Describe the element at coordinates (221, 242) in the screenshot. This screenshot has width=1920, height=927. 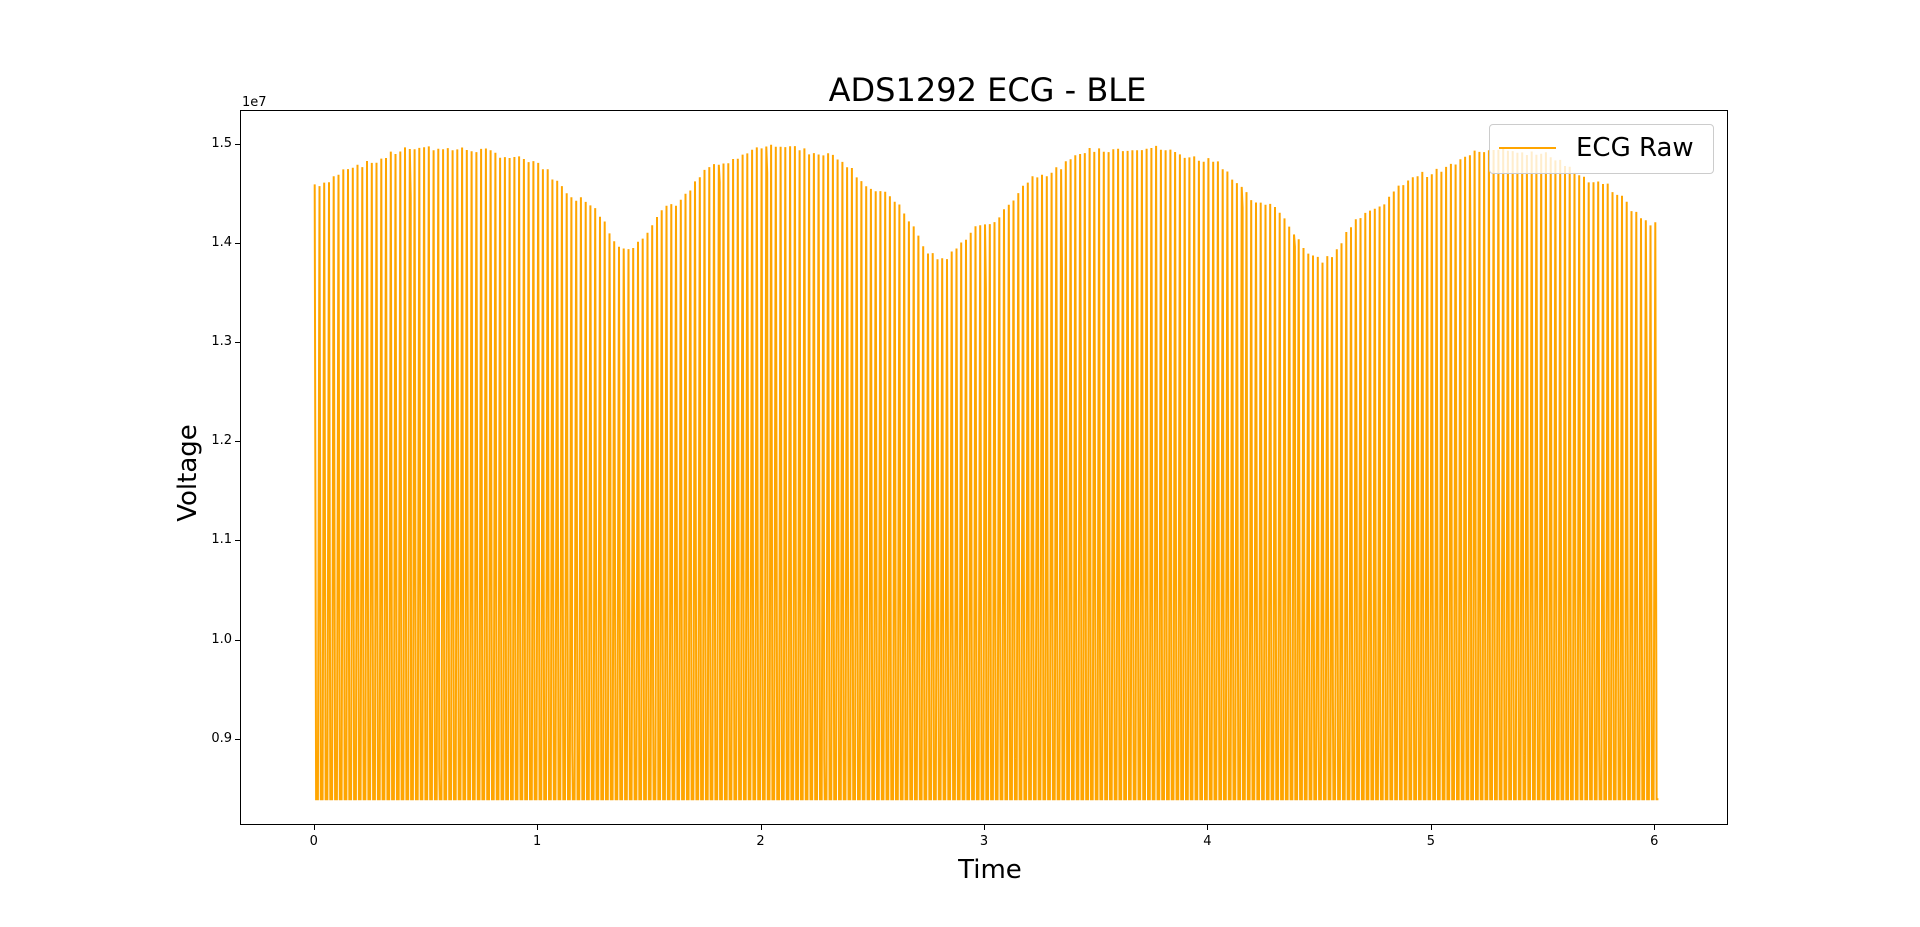
I see `y-tick-label: 1.4` at that location.